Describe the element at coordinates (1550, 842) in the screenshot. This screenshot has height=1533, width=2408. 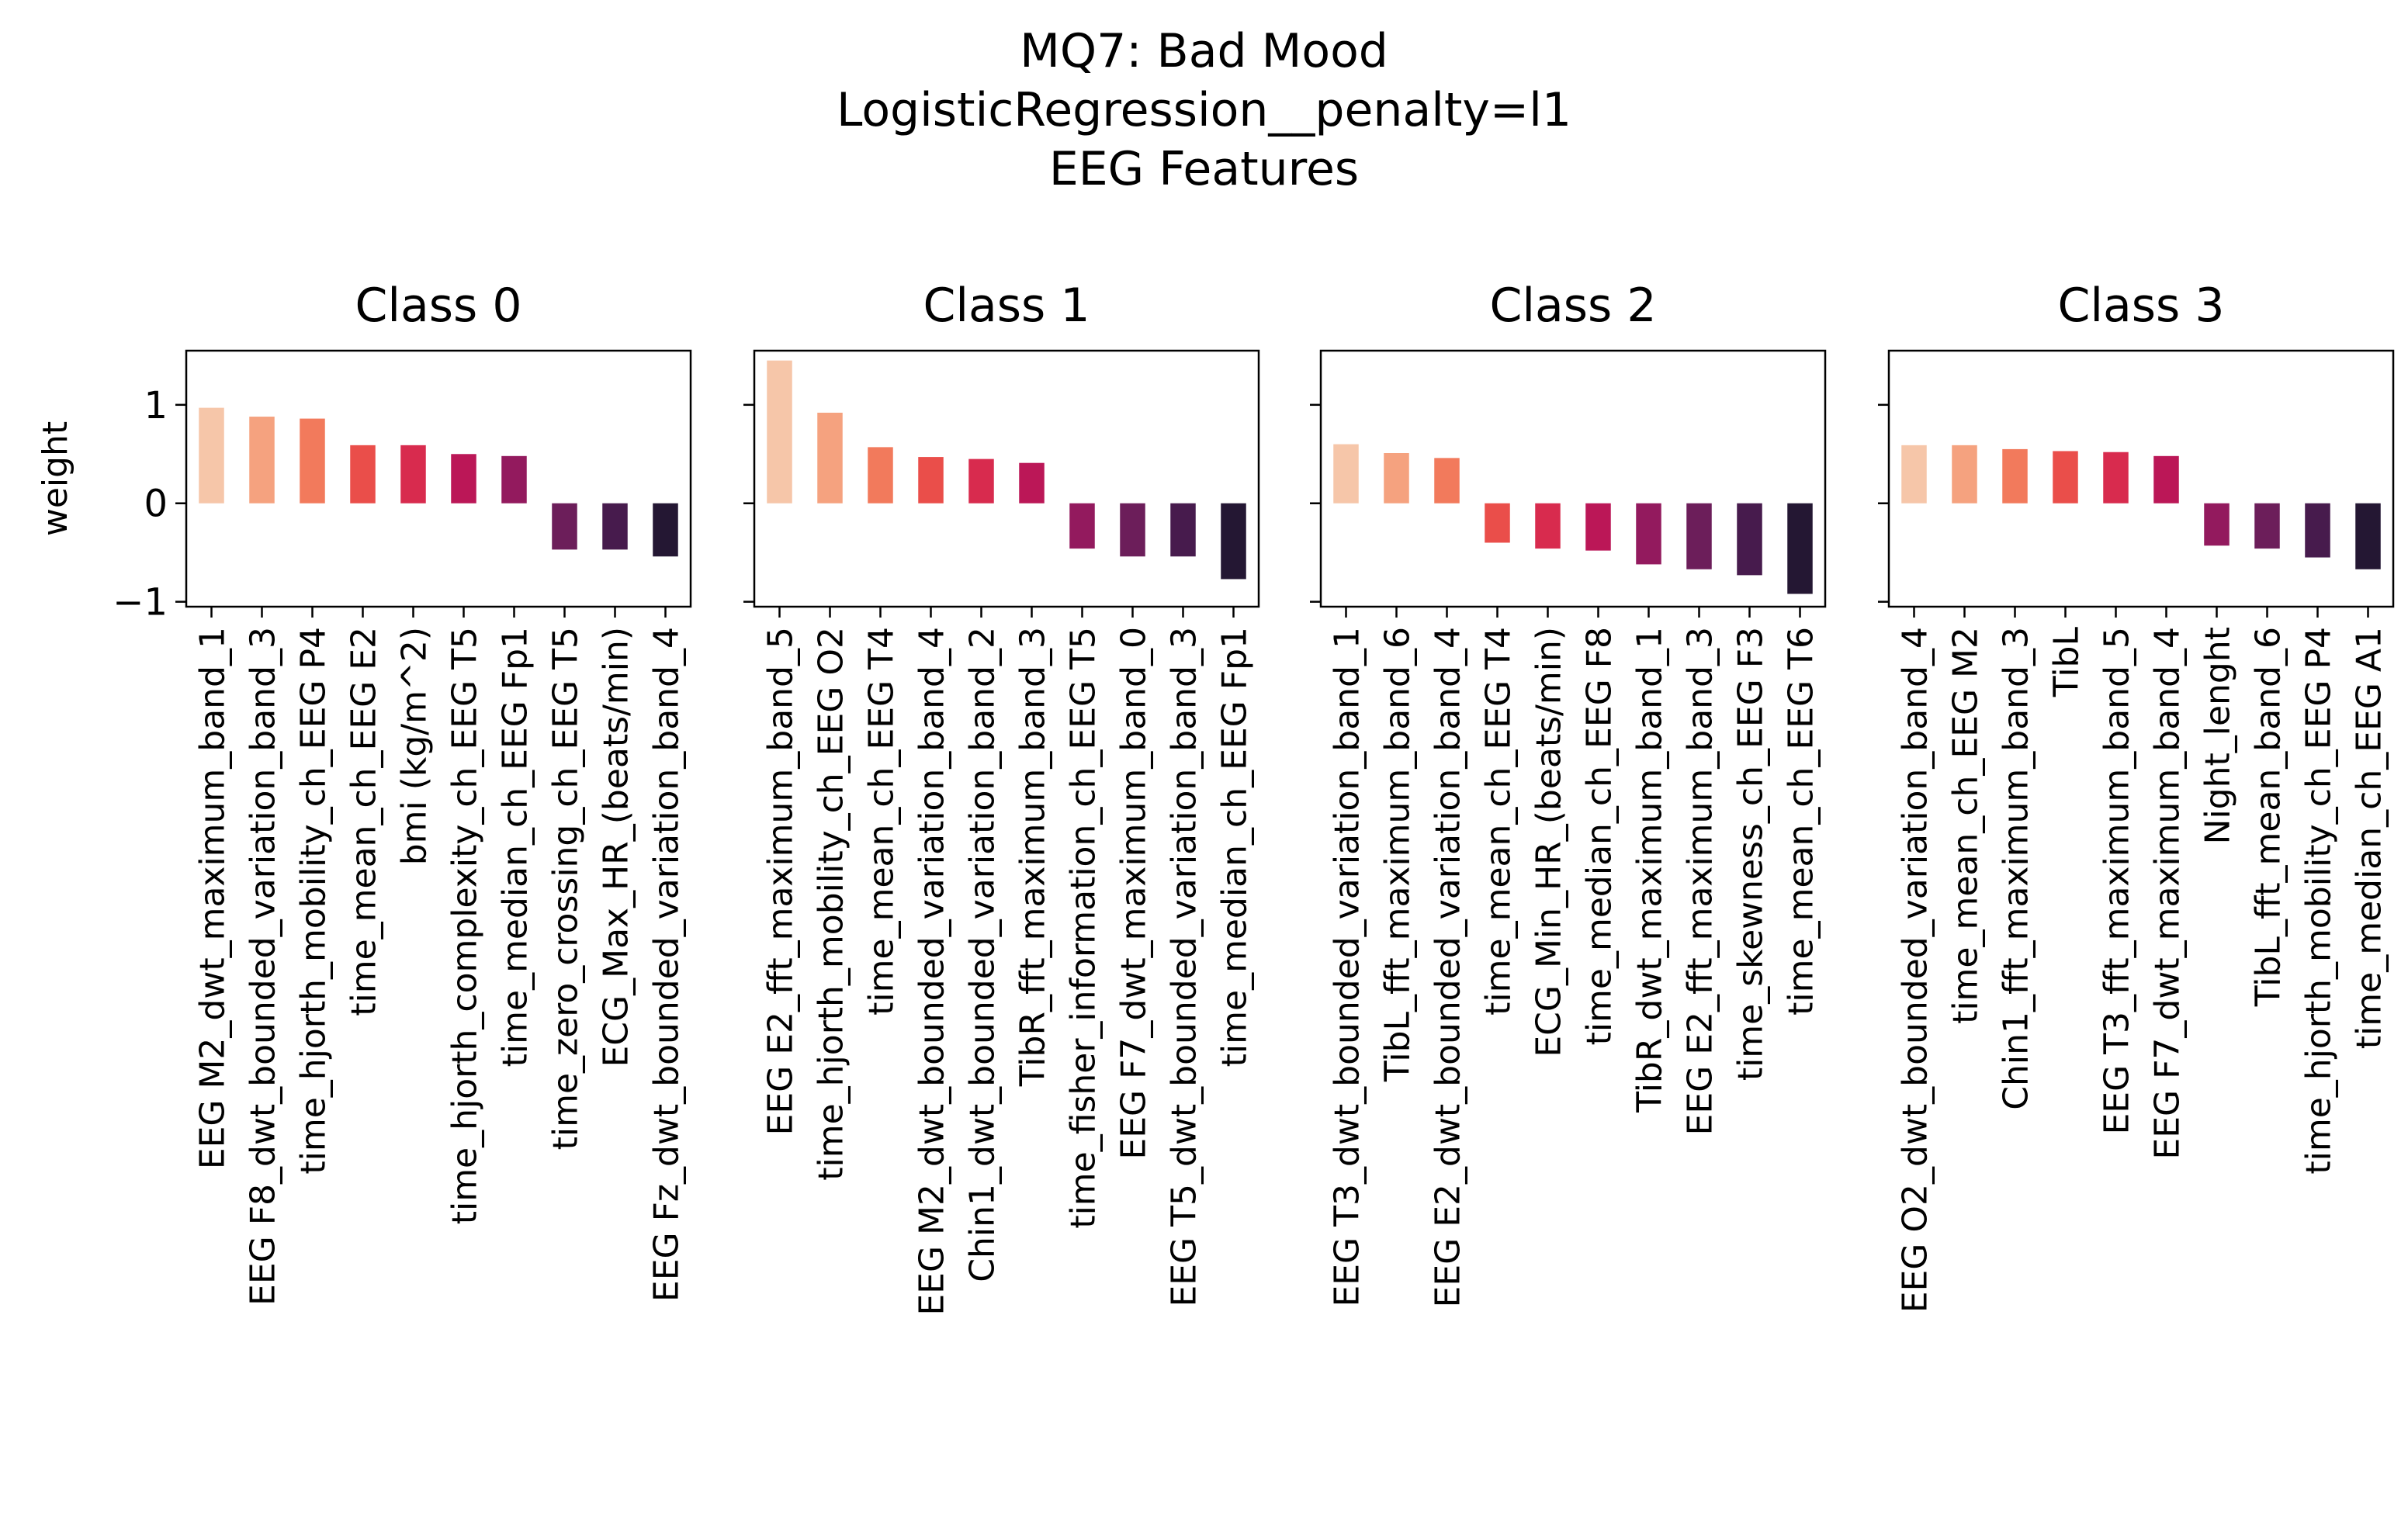
I see `x-tick-label: ECG_Min_HR_(beats/min)` at that location.